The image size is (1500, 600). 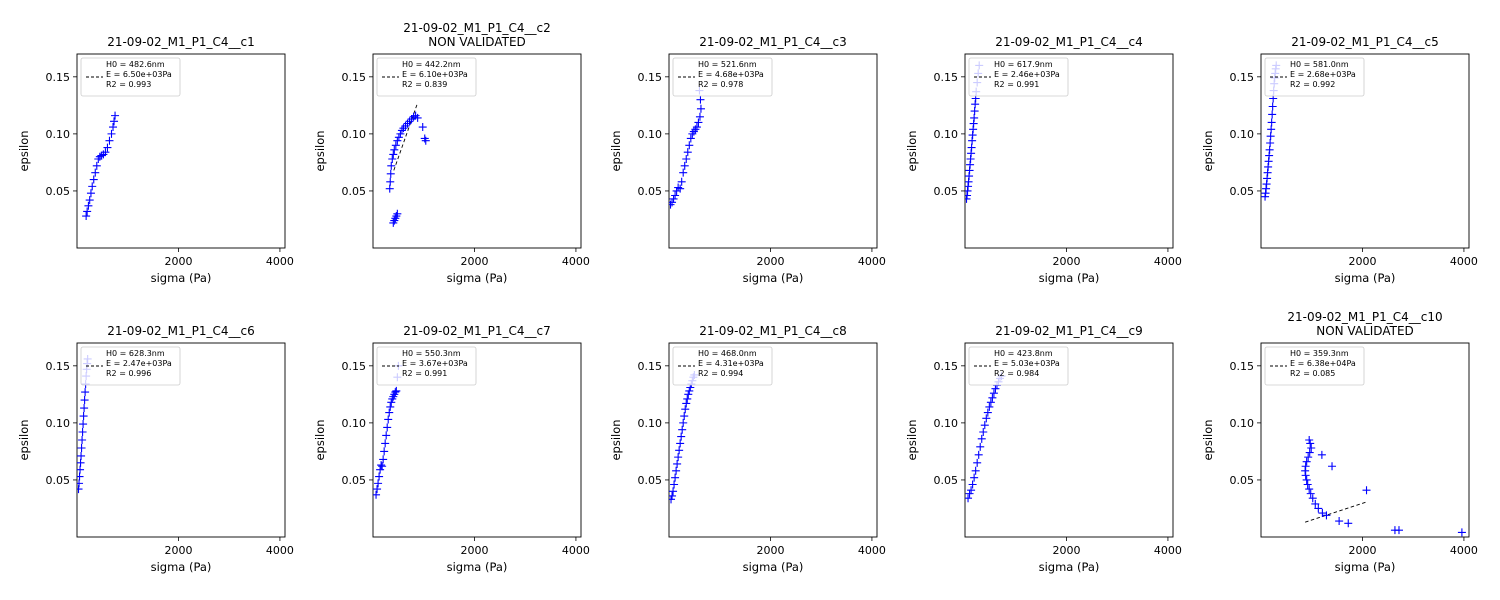 What do you see at coordinates (1364, 317) in the screenshot?
I see `subplot-title: 21-09-02_M1_P1_C4__c10` at bounding box center [1364, 317].